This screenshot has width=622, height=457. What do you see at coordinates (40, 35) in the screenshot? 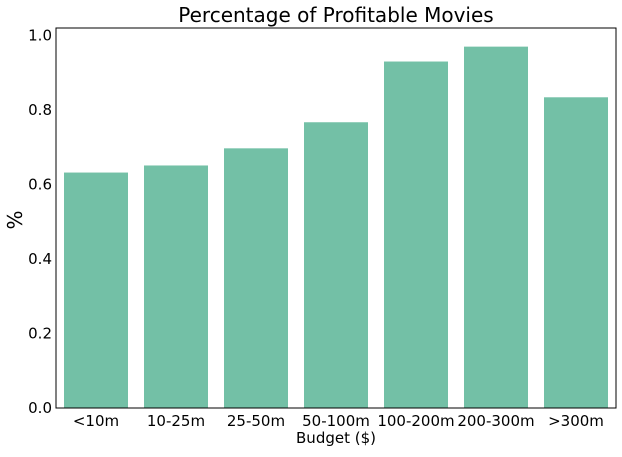
I see `y-tick-label-5: 1.0` at bounding box center [40, 35].